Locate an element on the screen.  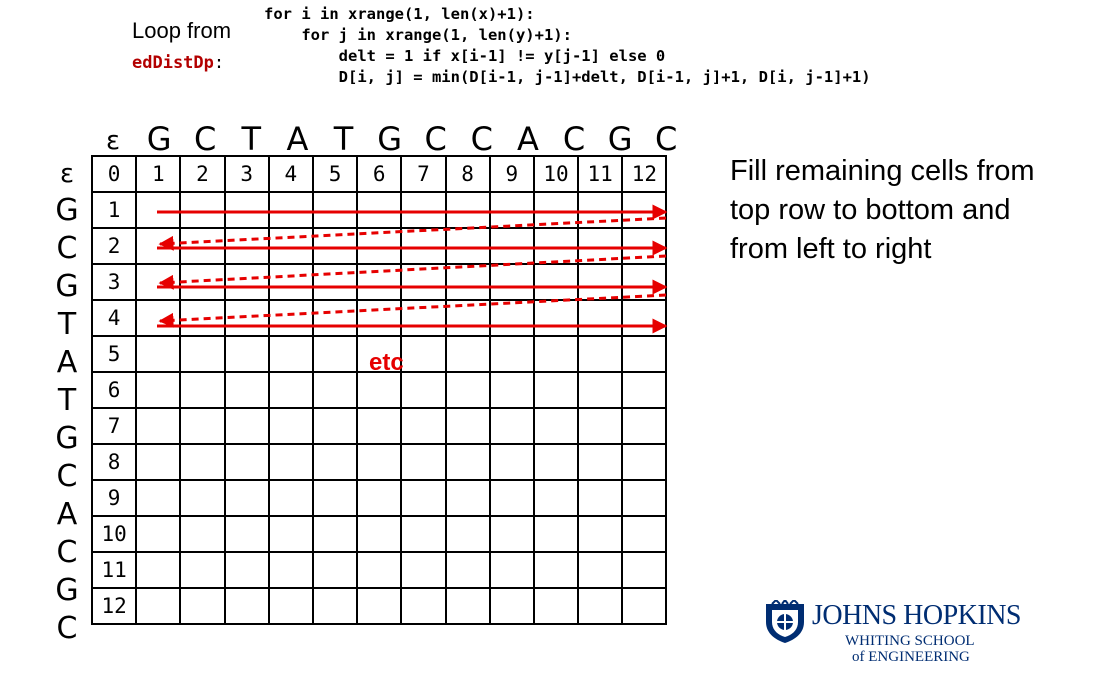
dp-cell: 3 is located at coordinates (246, 174).